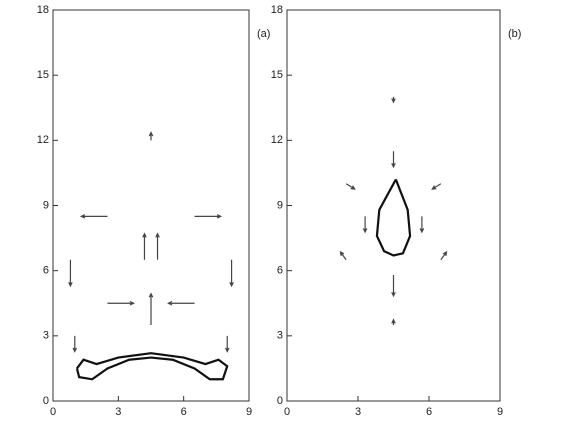 The height and width of the screenshot is (425, 575). Describe the element at coordinates (514, 34) in the screenshot. I see `panel-label: (b)` at that location.